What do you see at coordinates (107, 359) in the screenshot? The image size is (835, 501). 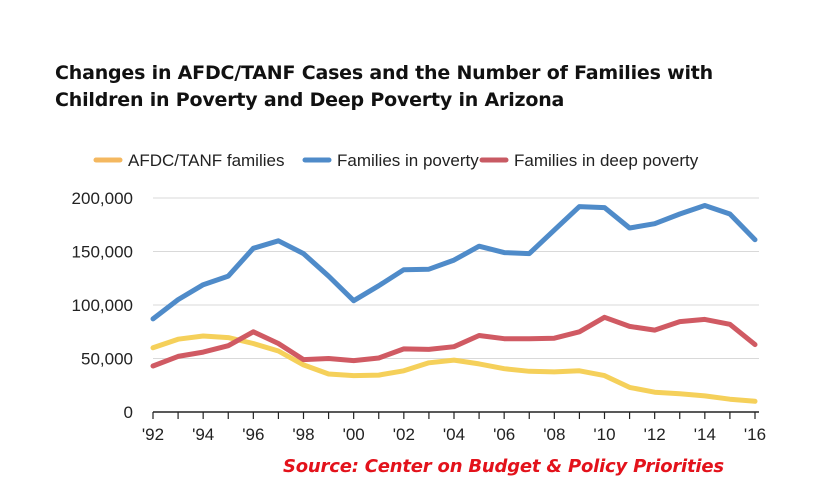 I see `y-tick-label: 50,000` at bounding box center [107, 359].